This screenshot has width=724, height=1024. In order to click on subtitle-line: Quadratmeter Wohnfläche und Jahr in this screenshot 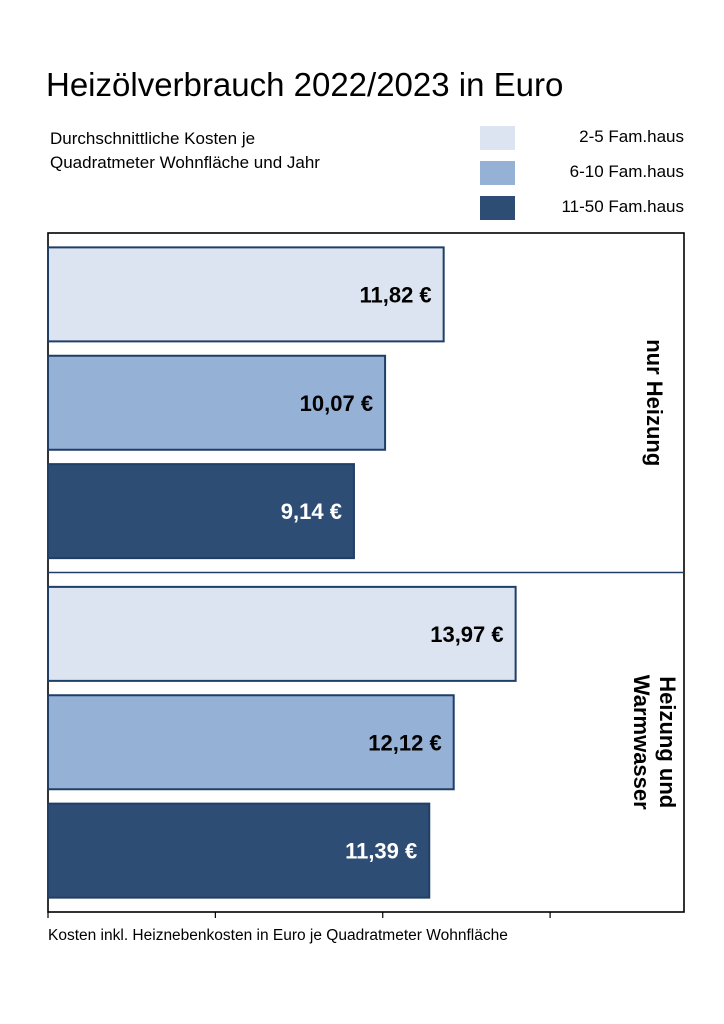, I will do `click(185, 162)`.